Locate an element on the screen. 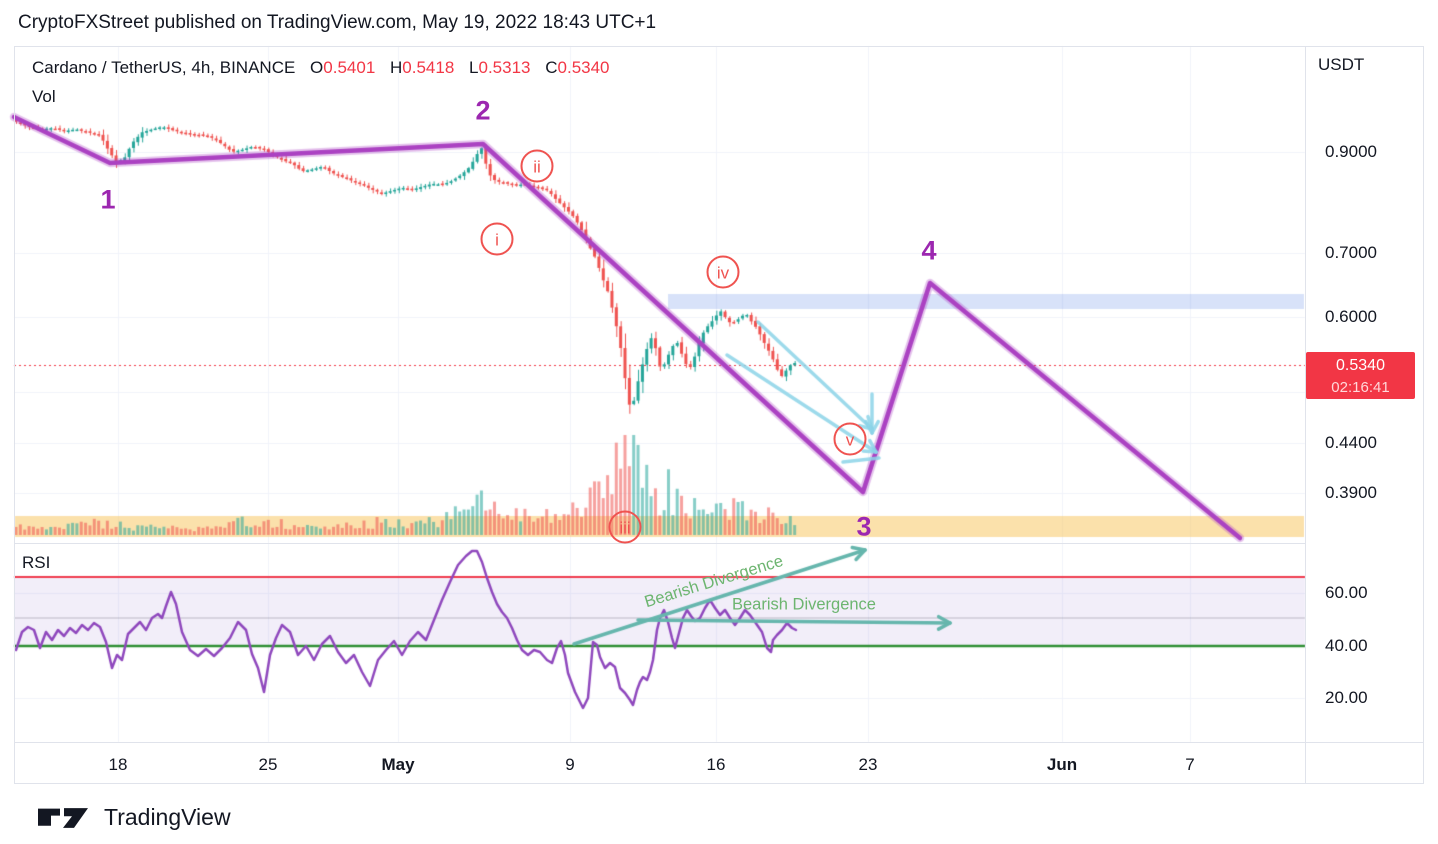  time-axis-label: Jun is located at coordinates (1062, 764).